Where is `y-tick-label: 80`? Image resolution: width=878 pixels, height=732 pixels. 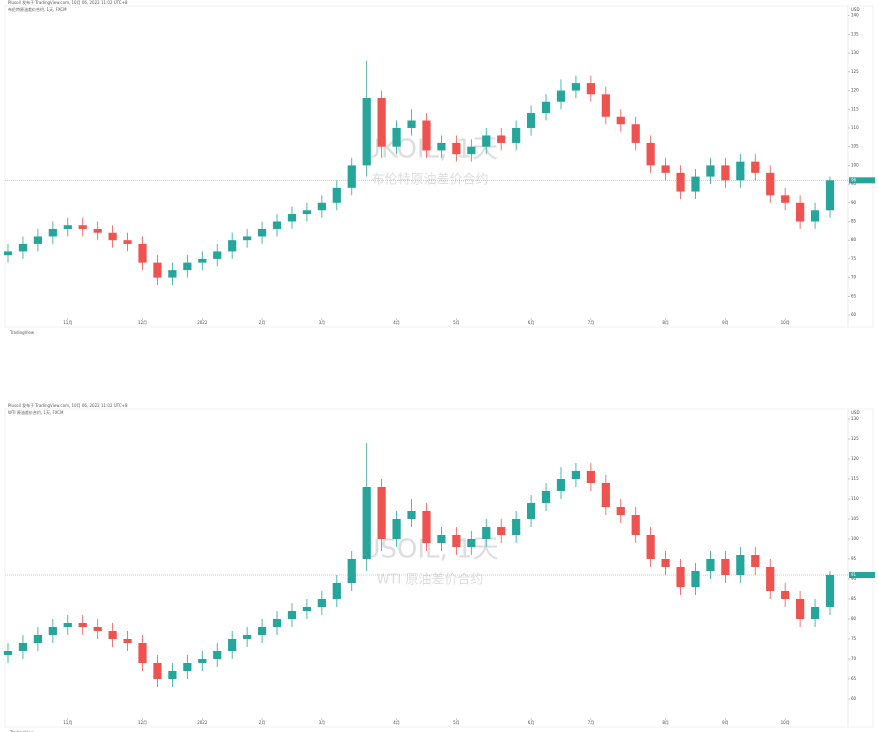 y-tick-label: 80 is located at coordinates (854, 239).